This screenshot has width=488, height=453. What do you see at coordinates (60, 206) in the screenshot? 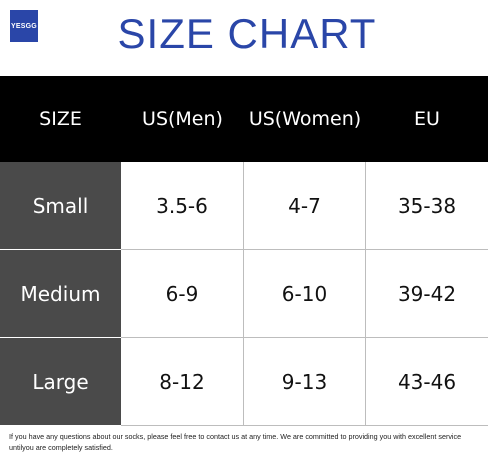
I see `row-label-small: Small` at bounding box center [60, 206].